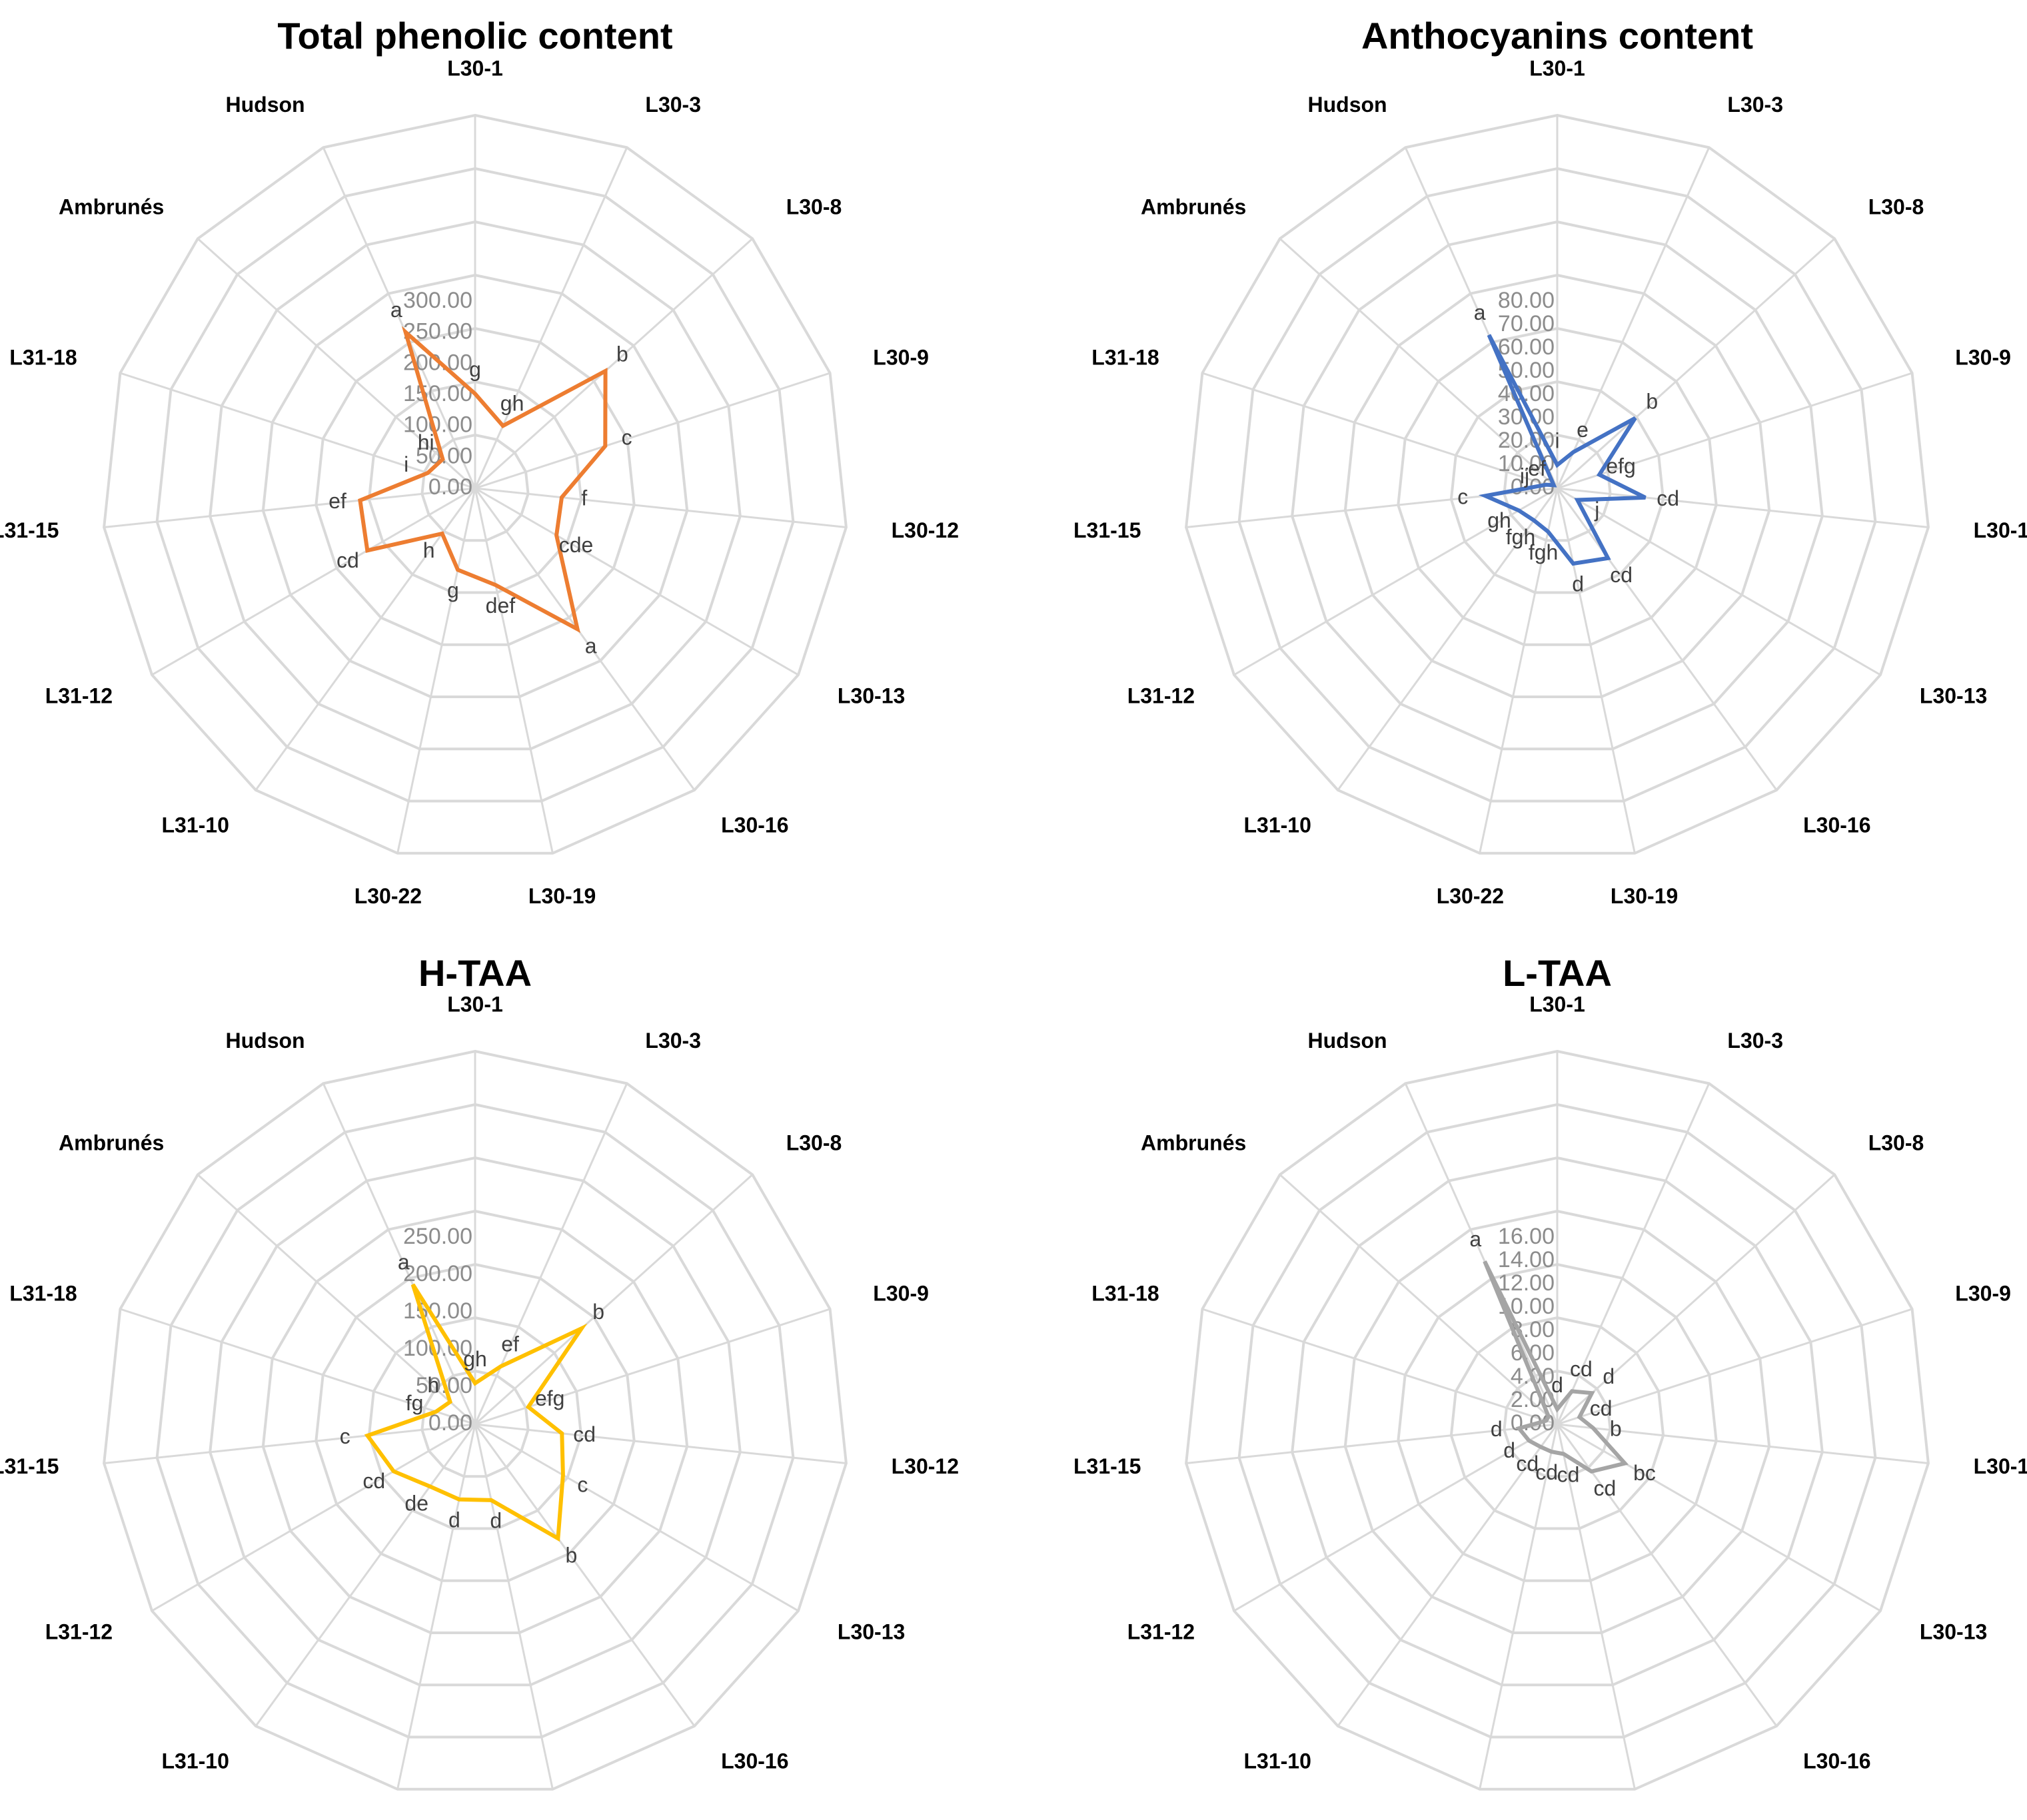 The height and width of the screenshot is (1820, 2027). What do you see at coordinates (1557, 440) in the screenshot?
I see `significance-letter: i` at bounding box center [1557, 440].